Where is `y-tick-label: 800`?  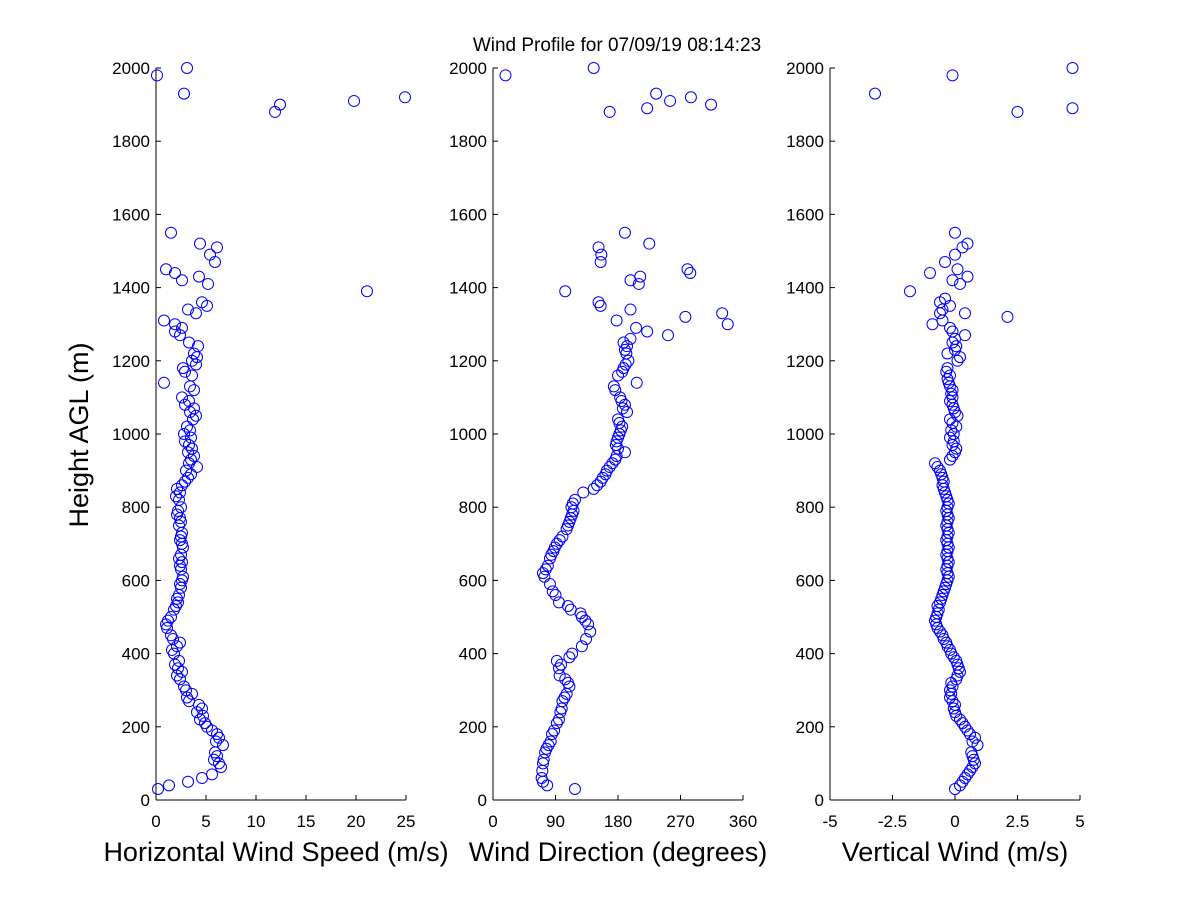 y-tick-label: 800 is located at coordinates (810, 507).